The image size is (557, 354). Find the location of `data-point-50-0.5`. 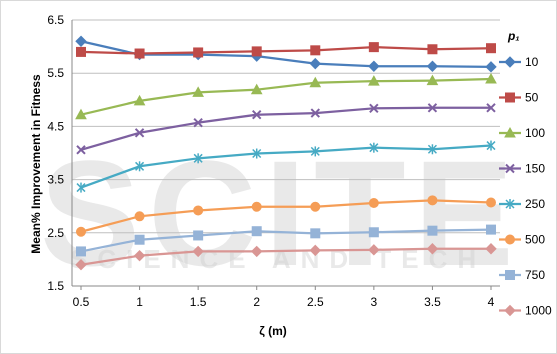

data-point-50-0.5 is located at coordinates (81, 51).